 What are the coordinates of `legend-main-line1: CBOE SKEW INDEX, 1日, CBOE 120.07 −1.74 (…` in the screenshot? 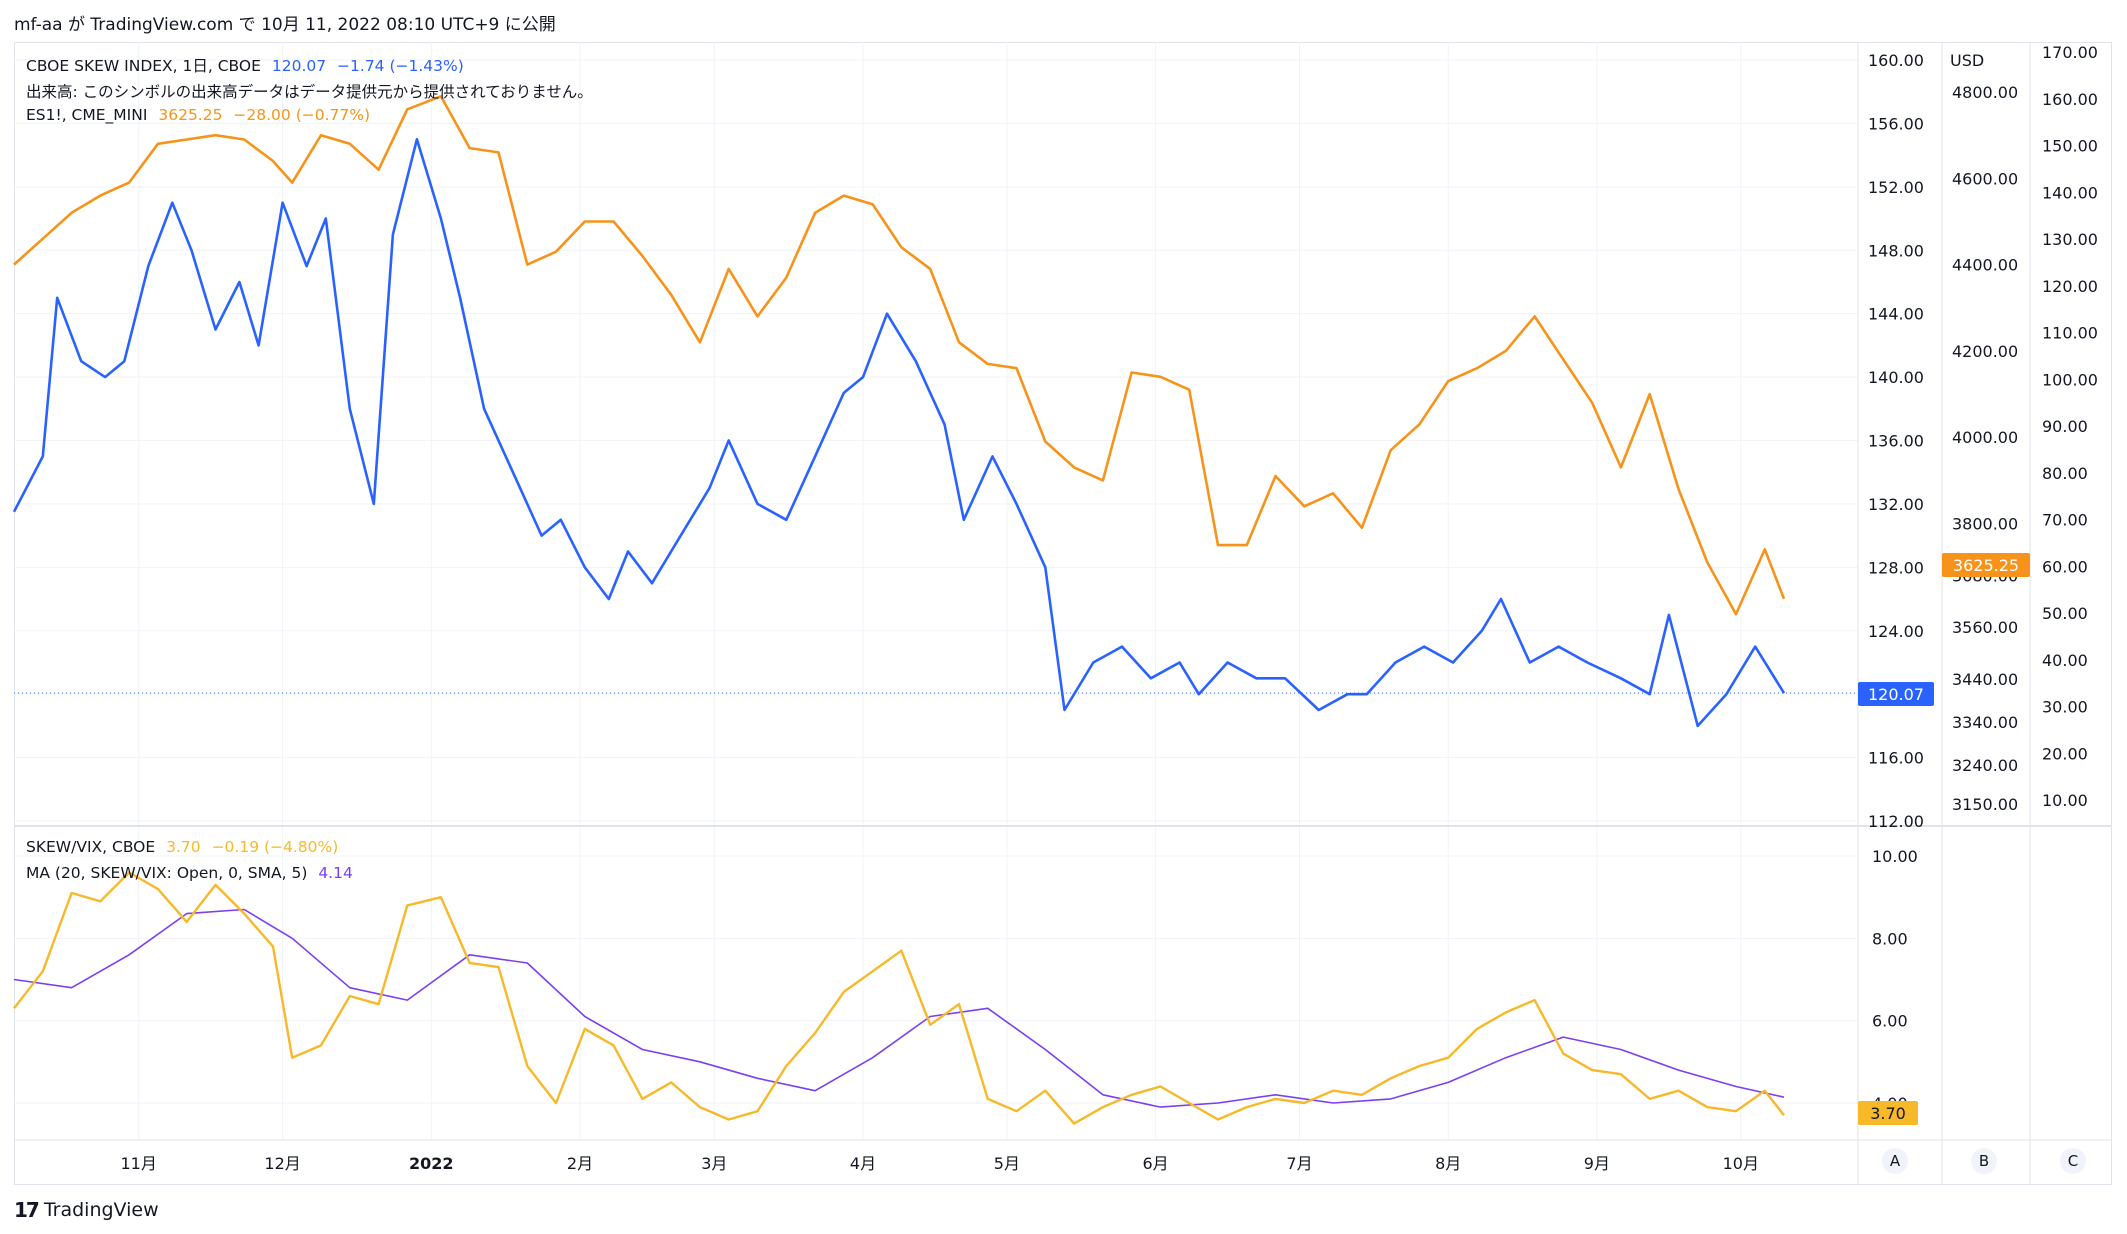 It's located at (248, 65).